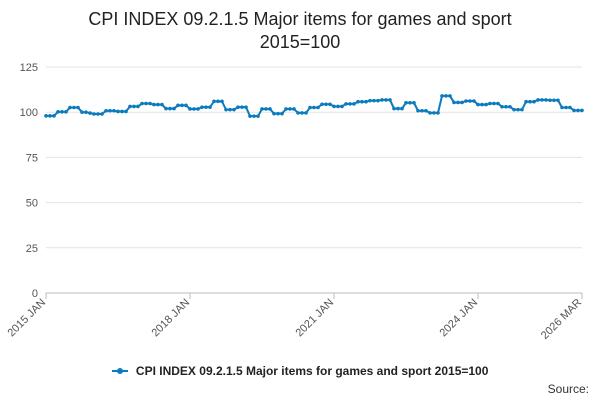  Describe the element at coordinates (561, 319) in the screenshot. I see `x-tick-label: 2026 MAR` at that location.